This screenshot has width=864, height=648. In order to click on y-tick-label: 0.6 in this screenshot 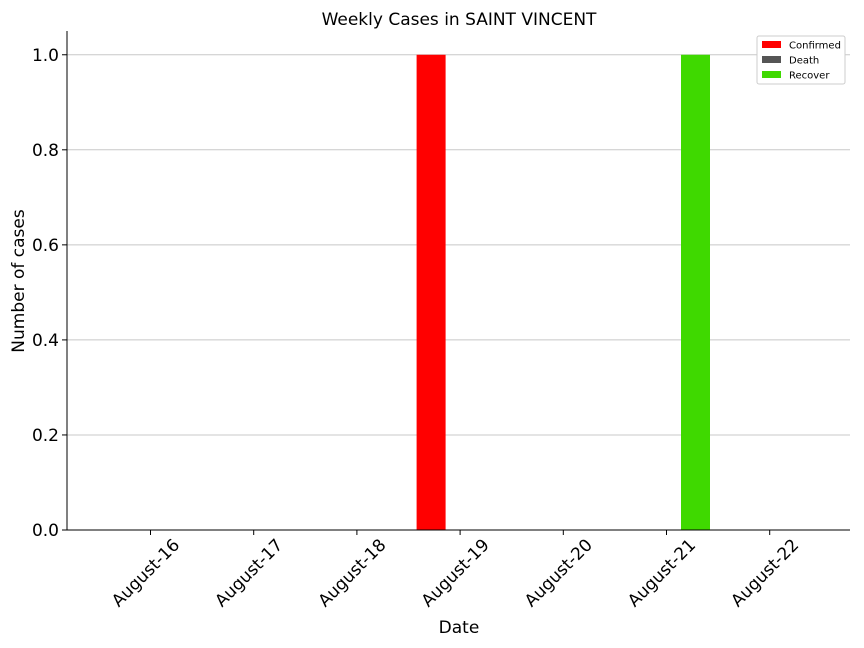, I will do `click(45, 246)`.